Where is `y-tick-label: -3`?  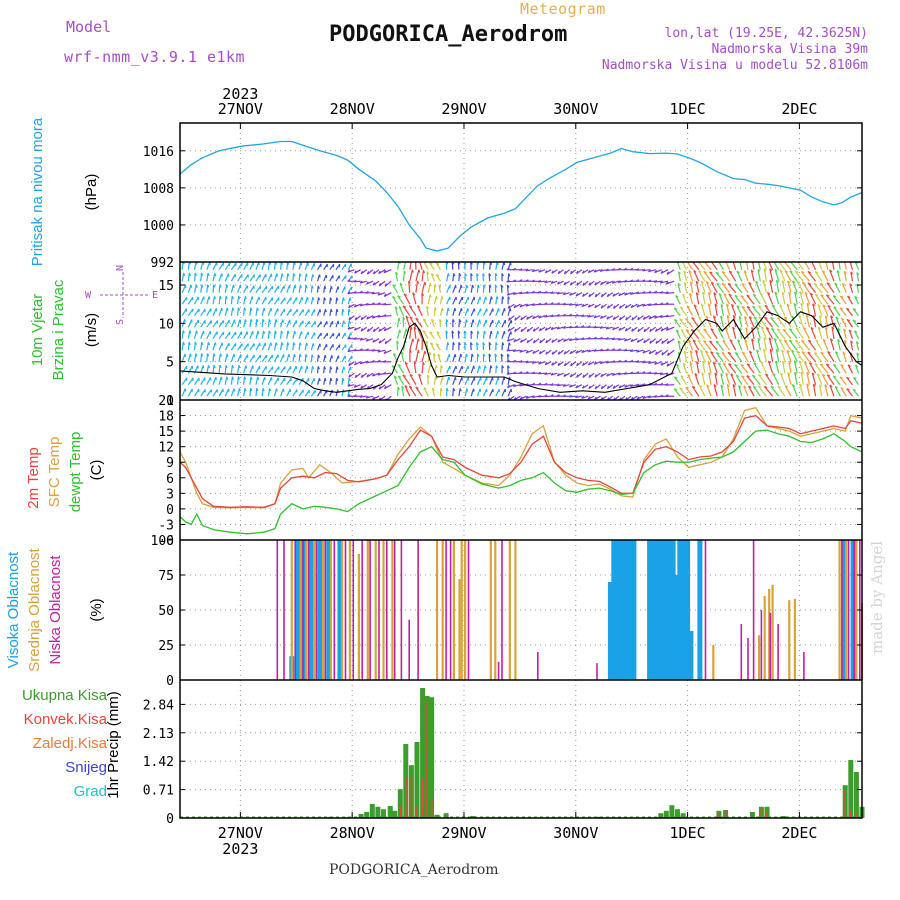
y-tick-label: -3 is located at coordinates (166, 525).